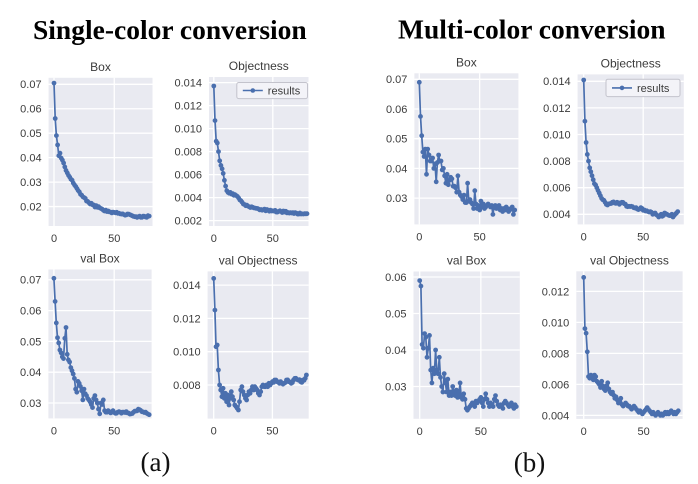 The image size is (698, 484). I want to click on svg-text: Single-color conversion, so click(170, 29).